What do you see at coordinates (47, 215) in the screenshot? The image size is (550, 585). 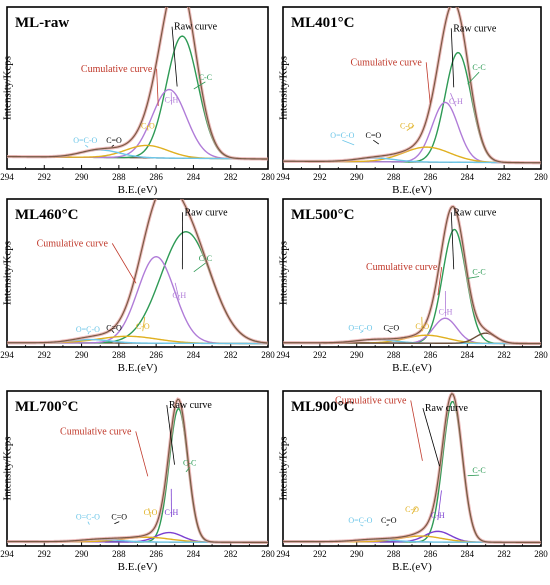 I see `panel-title: ML460°C` at bounding box center [47, 215].